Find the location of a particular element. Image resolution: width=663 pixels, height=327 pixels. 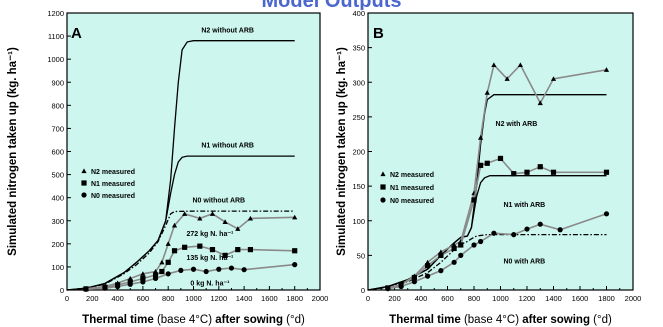

series-annotation: N0 with ARB is located at coordinates (524, 262).